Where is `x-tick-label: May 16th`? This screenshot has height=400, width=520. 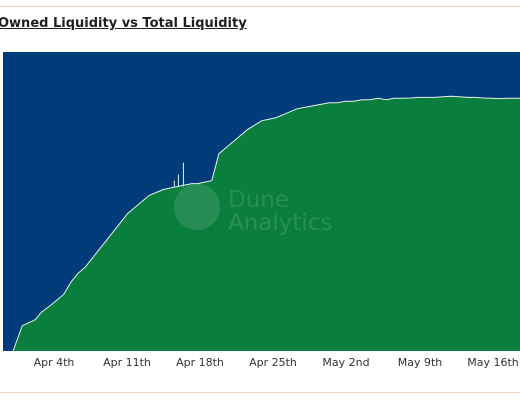
x-tick-label: May 16th is located at coordinates (493, 362).